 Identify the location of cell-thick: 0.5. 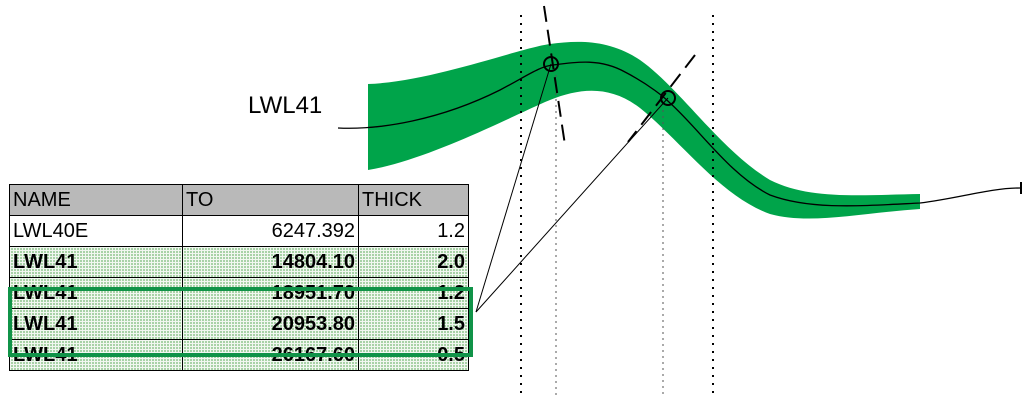
(413, 355).